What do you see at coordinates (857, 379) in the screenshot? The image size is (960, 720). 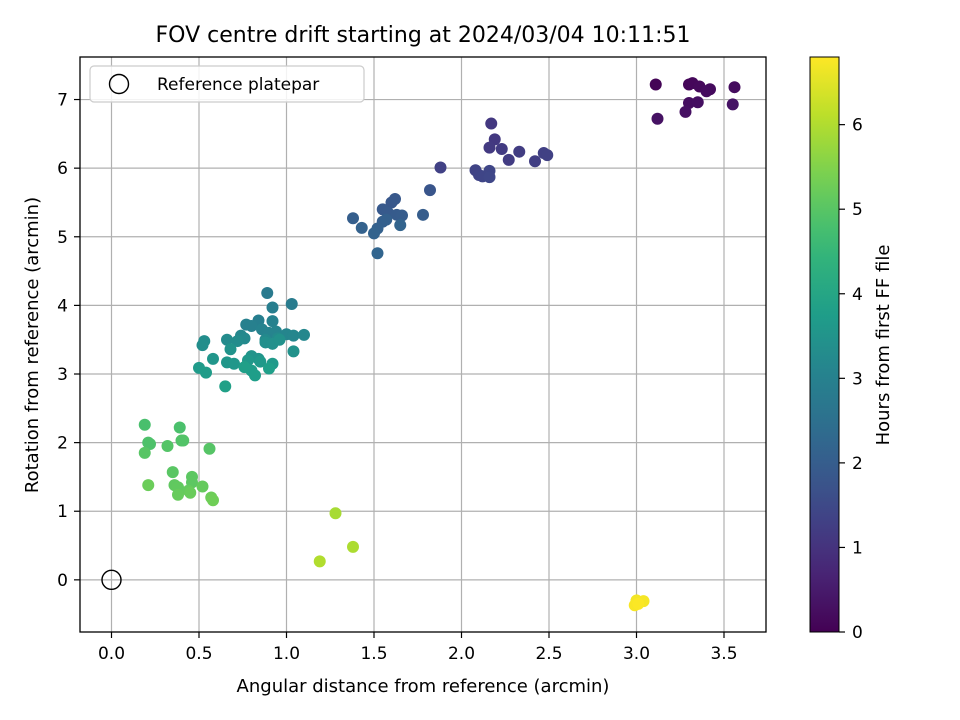 I see `colorbar-tick-label: 3` at bounding box center [857, 379].